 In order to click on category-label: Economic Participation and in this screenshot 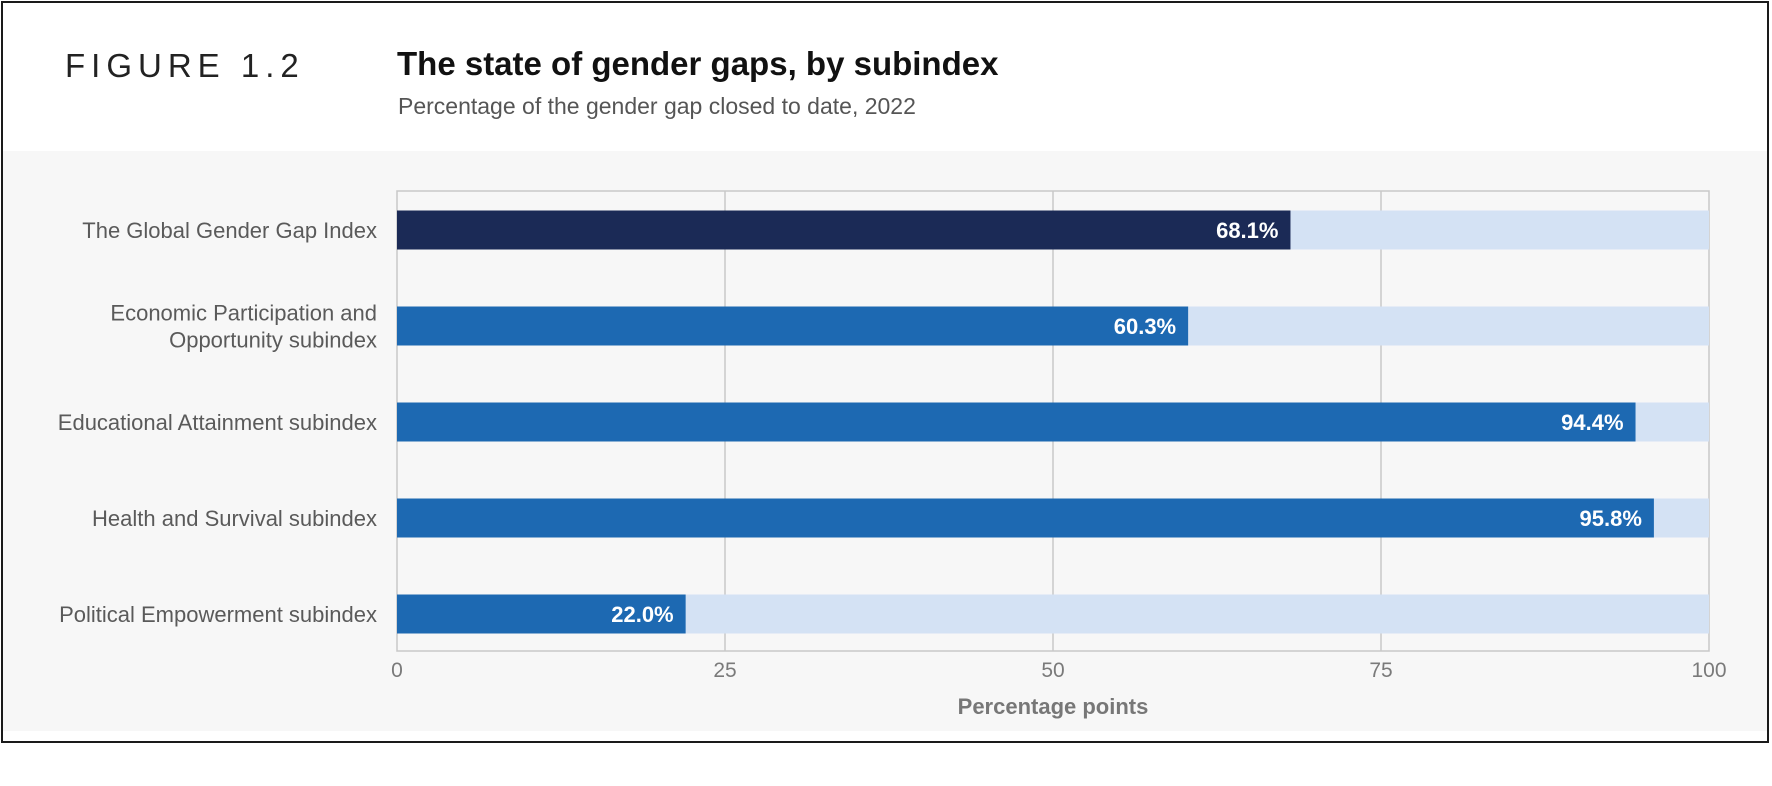, I will do `click(243, 313)`.